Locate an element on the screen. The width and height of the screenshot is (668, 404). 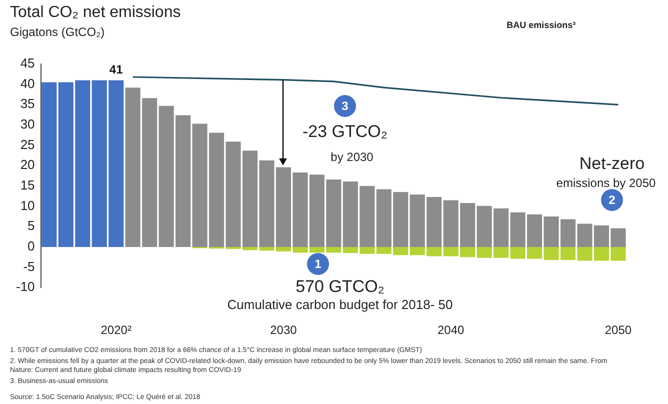
bar is located at coordinates (49, 164).